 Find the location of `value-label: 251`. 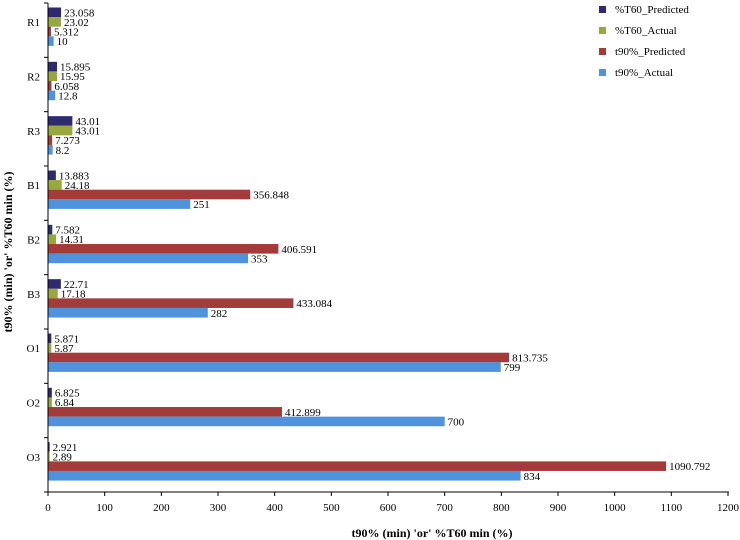

value-label: 251 is located at coordinates (201, 205).